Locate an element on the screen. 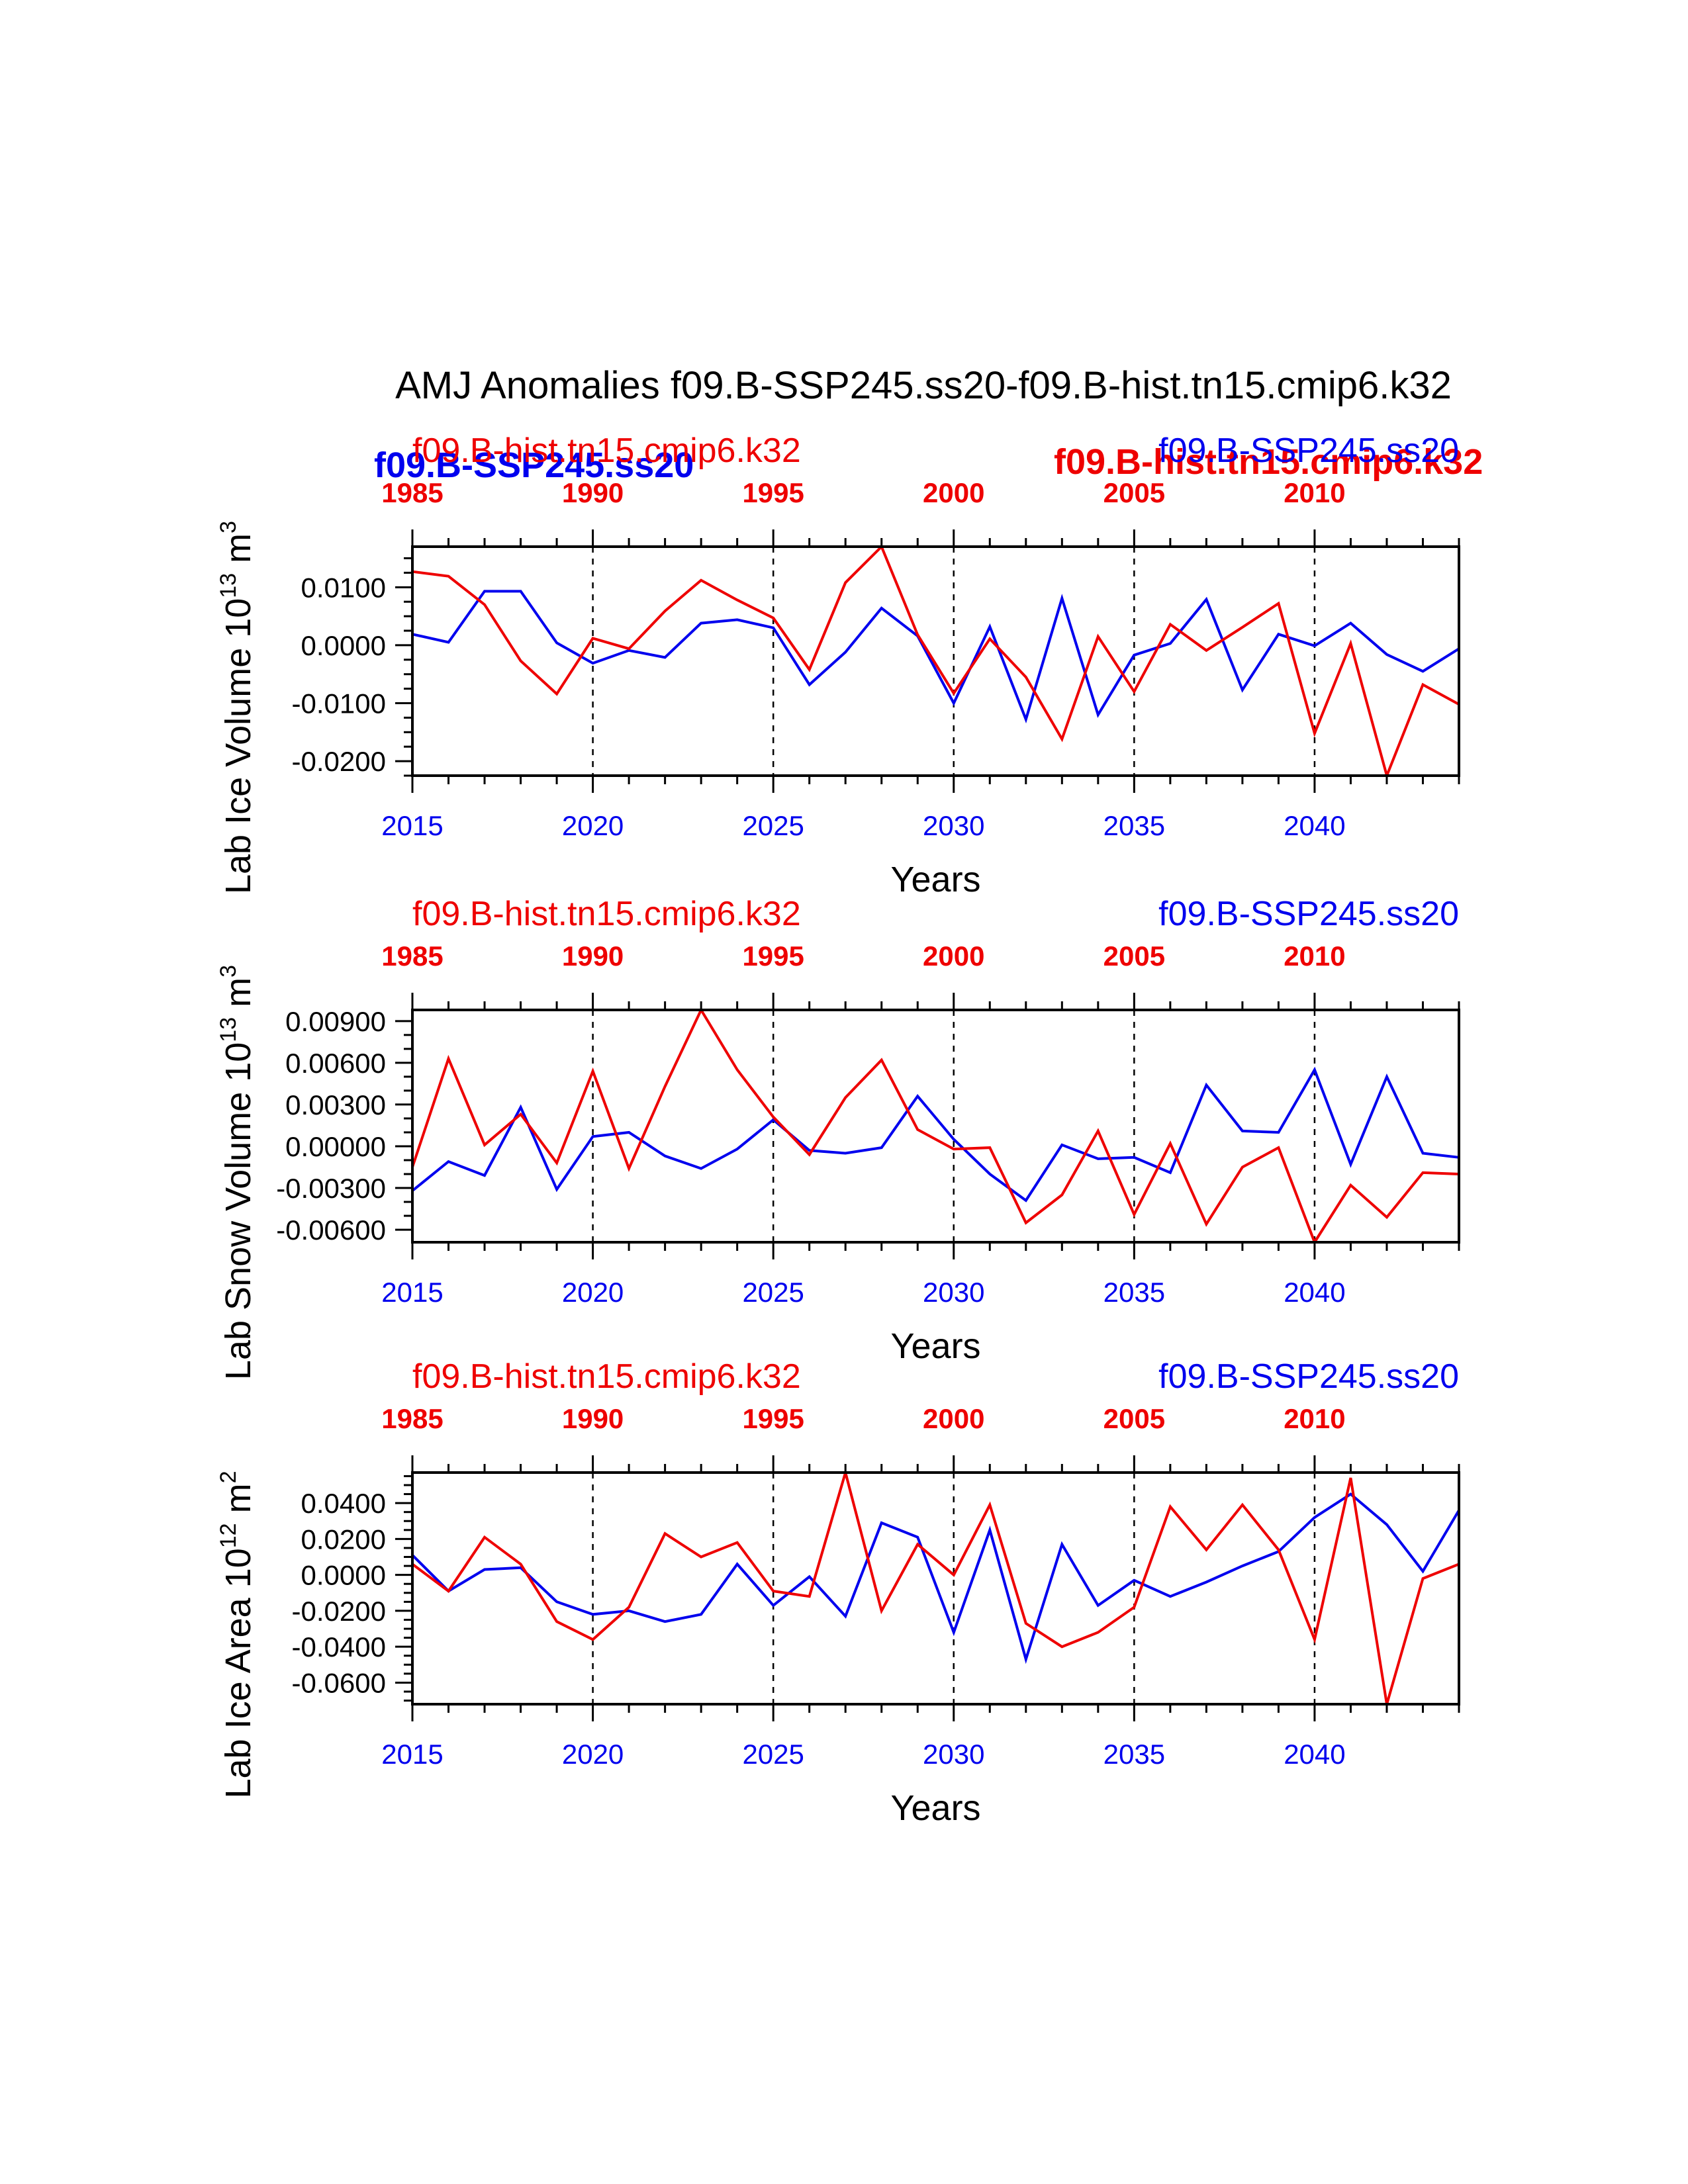  y-tick-label: 0.00300 is located at coordinates (335, 1104).